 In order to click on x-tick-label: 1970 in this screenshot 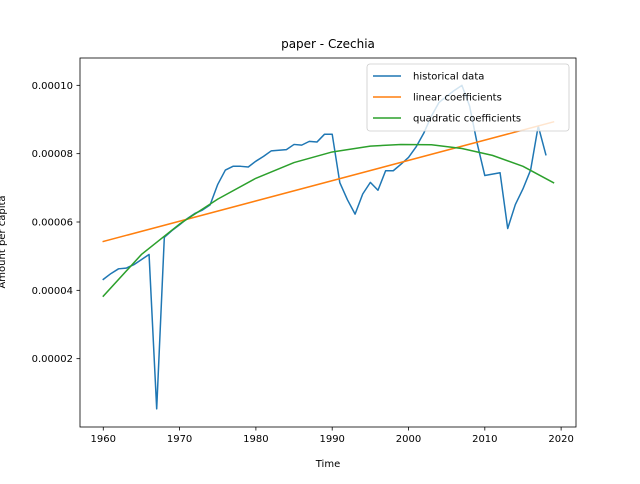, I will do `click(179, 439)`.